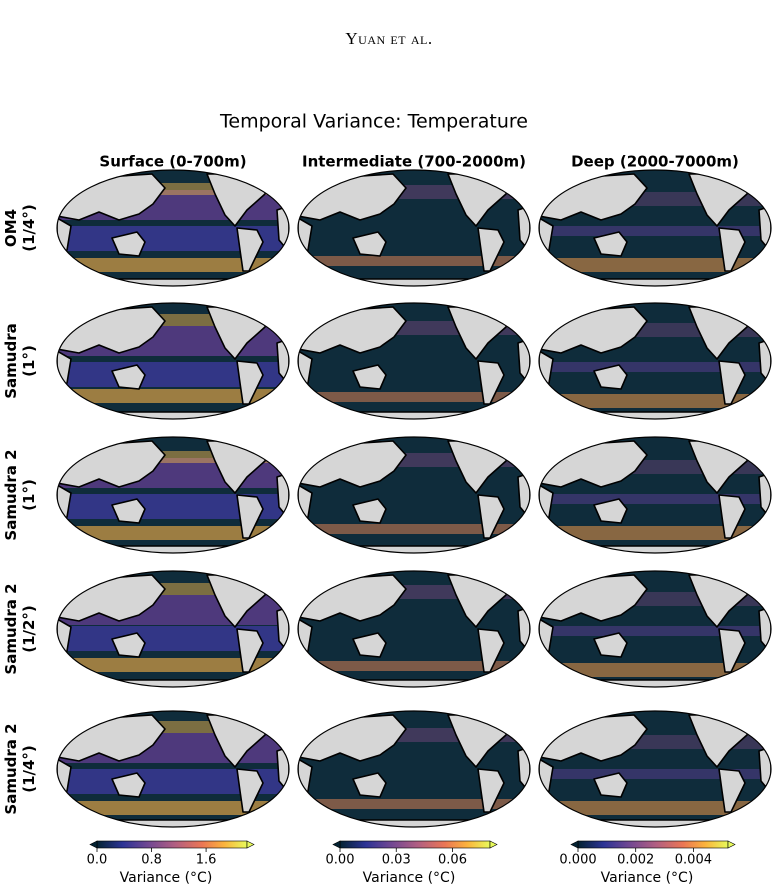  I want to click on row-label: OM4(1/4°), so click(20, 228).